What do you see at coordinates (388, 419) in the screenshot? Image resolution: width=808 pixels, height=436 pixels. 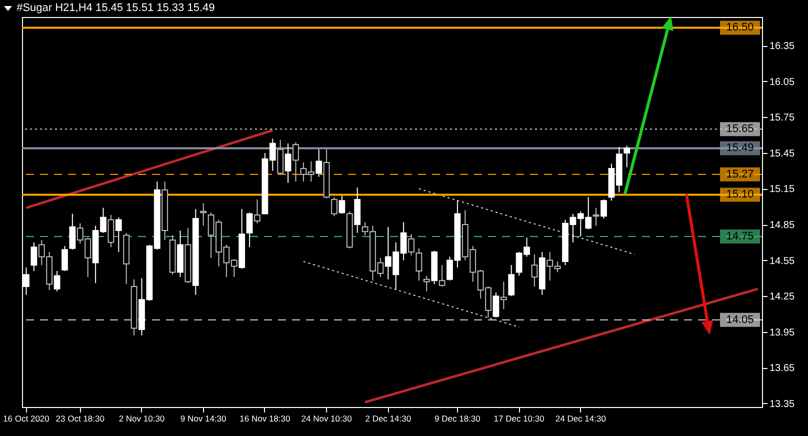 I see `x-tick-label: 2 Dec 14:30` at bounding box center [388, 419].